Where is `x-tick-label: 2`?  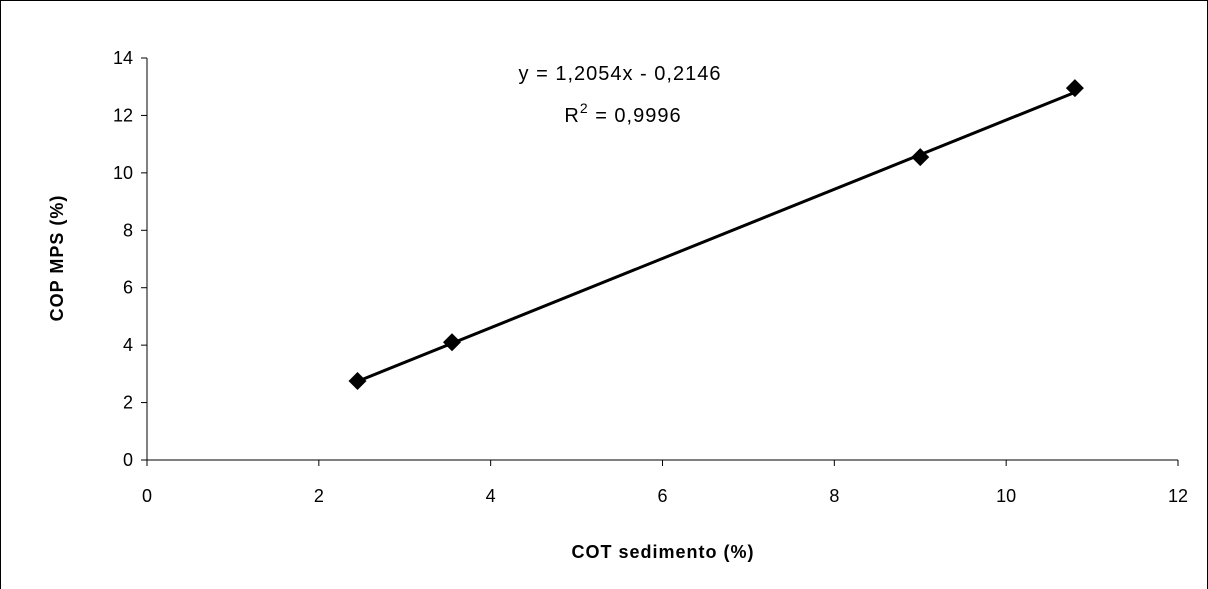 x-tick-label: 2 is located at coordinates (319, 496).